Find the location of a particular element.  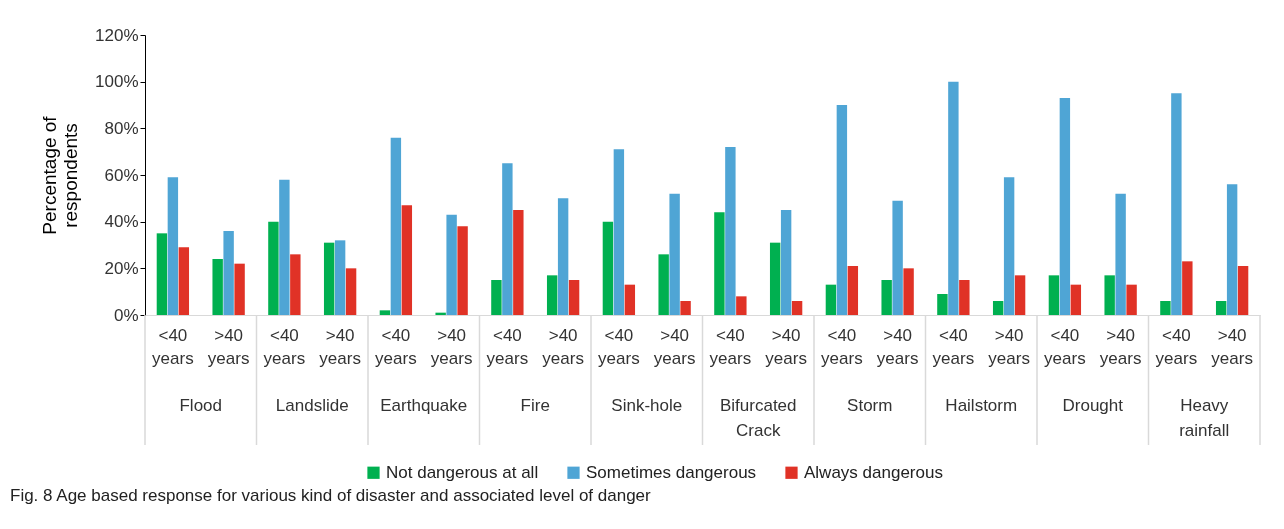

y-tick-label: 40% is located at coordinates (121, 222).